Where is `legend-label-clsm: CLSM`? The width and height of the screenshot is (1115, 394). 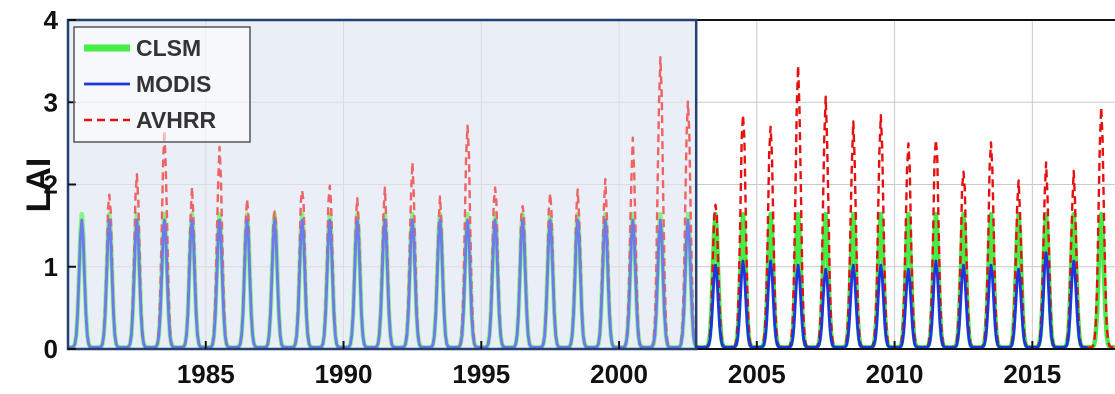 legend-label-clsm: CLSM is located at coordinates (168, 48).